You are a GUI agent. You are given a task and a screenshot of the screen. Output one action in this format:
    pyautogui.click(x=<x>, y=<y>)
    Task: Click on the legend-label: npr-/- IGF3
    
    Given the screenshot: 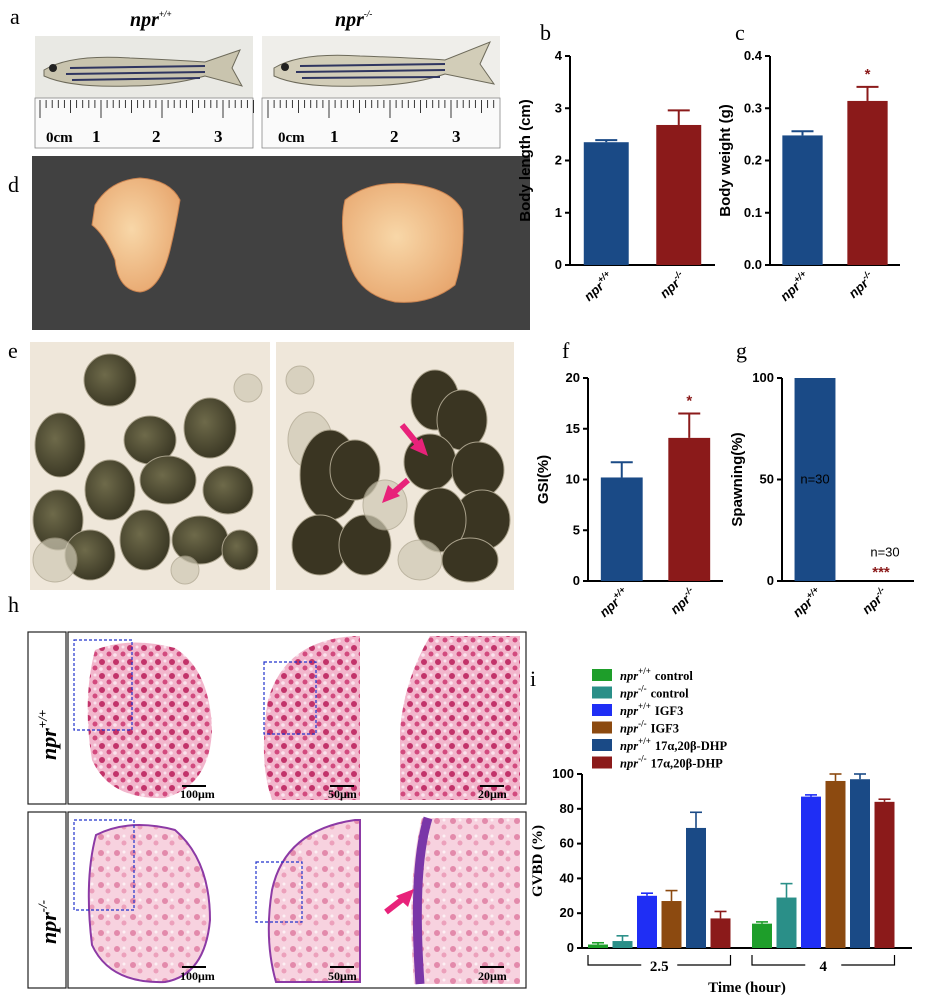 What is the action you would take?
    pyautogui.click(x=649, y=727)
    